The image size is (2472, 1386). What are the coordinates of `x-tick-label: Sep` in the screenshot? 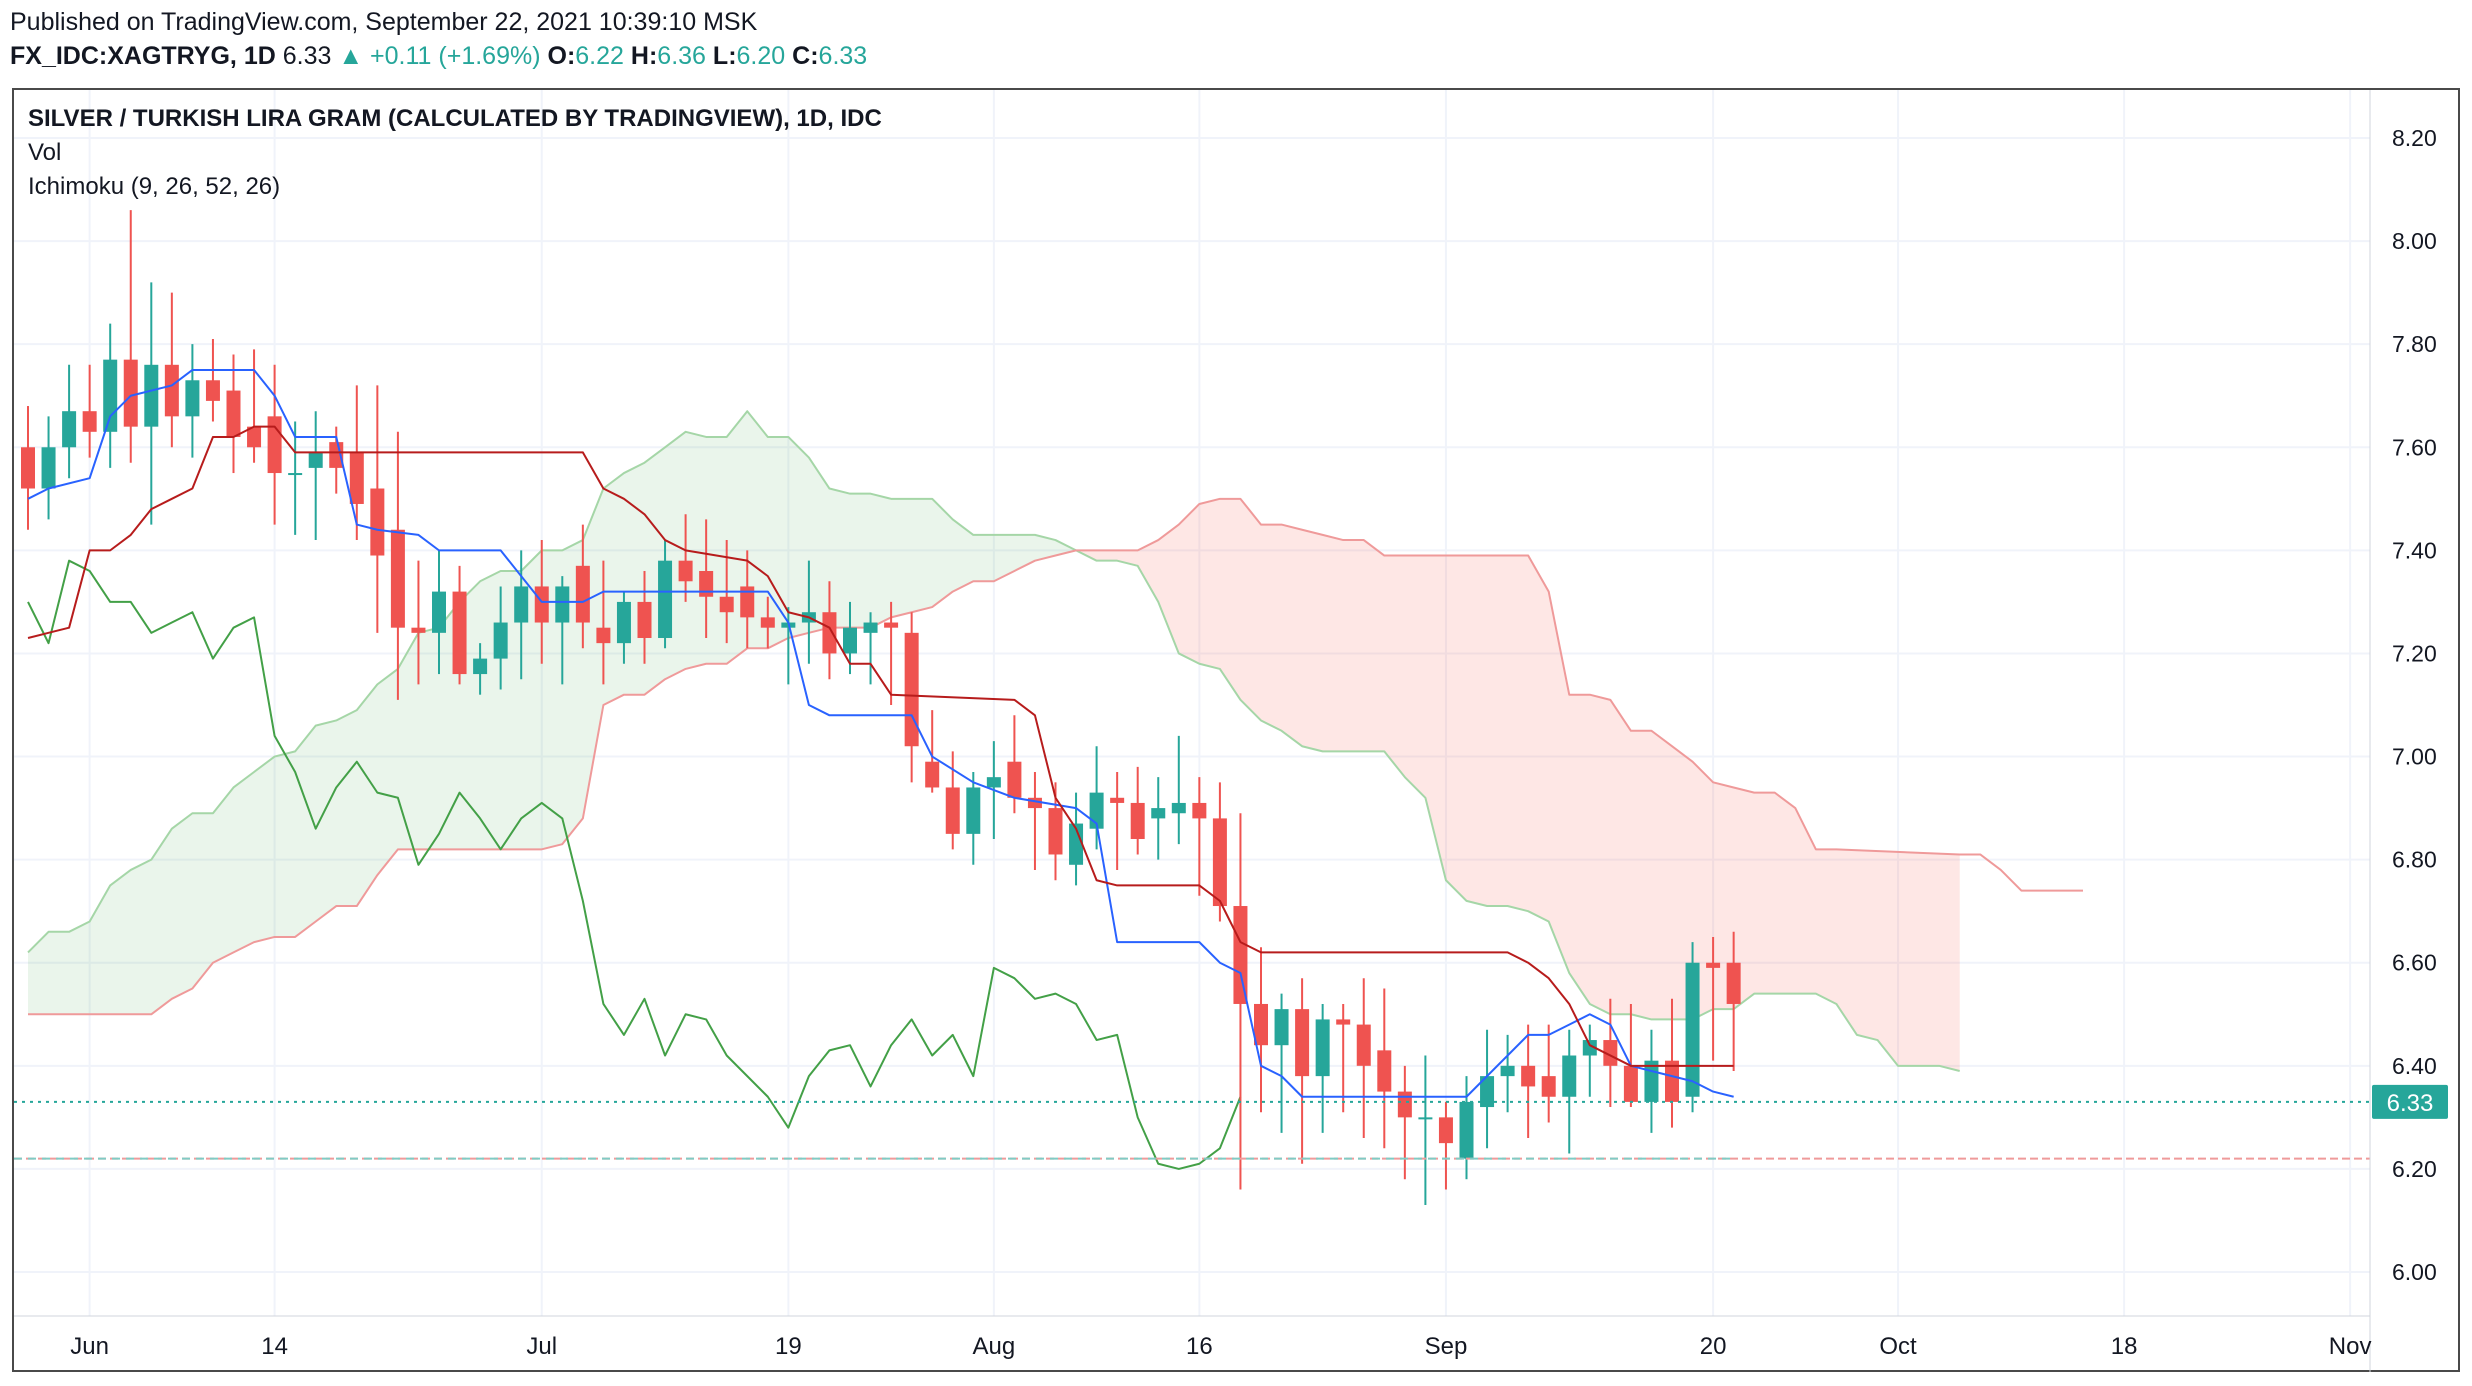 It's located at (1446, 1346).